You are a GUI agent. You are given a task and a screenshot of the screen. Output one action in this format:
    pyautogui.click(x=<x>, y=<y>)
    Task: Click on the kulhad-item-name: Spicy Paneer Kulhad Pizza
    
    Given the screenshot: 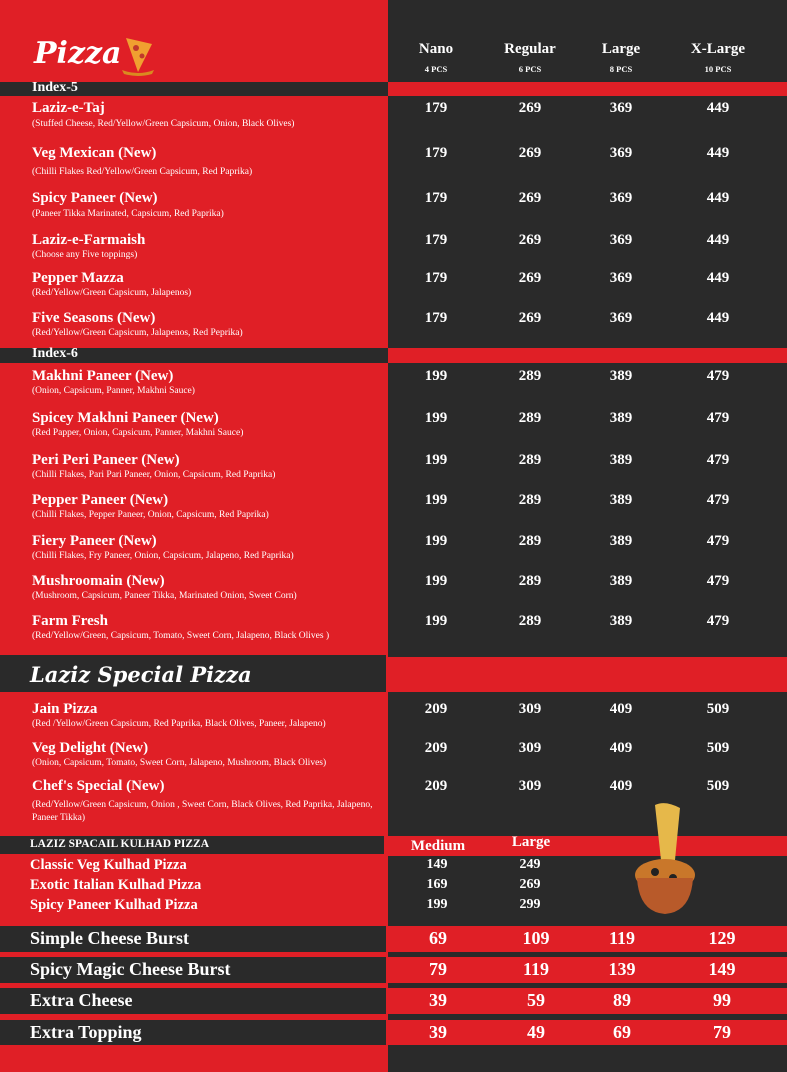 What is the action you would take?
    pyautogui.click(x=114, y=905)
    